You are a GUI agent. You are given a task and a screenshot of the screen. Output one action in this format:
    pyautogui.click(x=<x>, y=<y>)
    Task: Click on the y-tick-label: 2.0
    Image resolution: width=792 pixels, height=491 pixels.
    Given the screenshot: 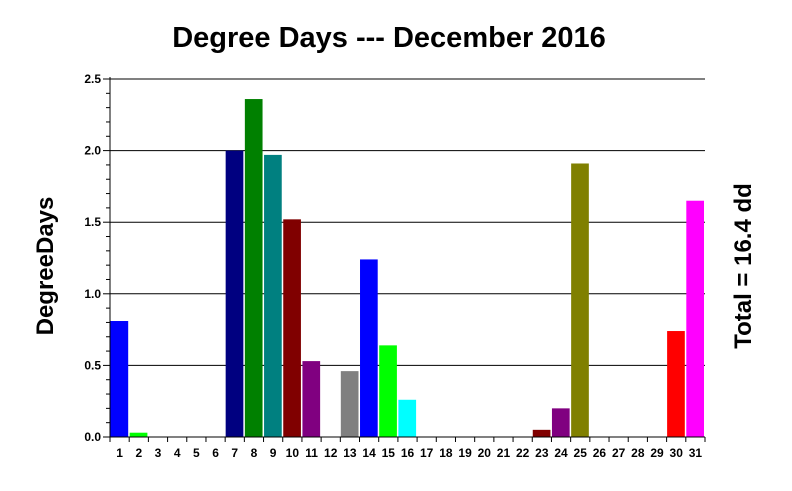 What is the action you would take?
    pyautogui.click(x=92, y=151)
    